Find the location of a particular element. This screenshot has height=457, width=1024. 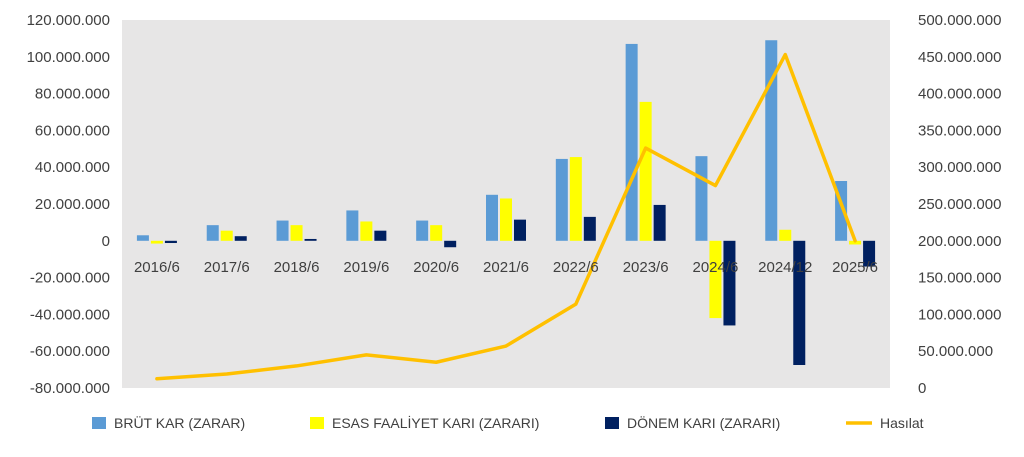

x-tick-label: 2022/6 is located at coordinates (576, 267).